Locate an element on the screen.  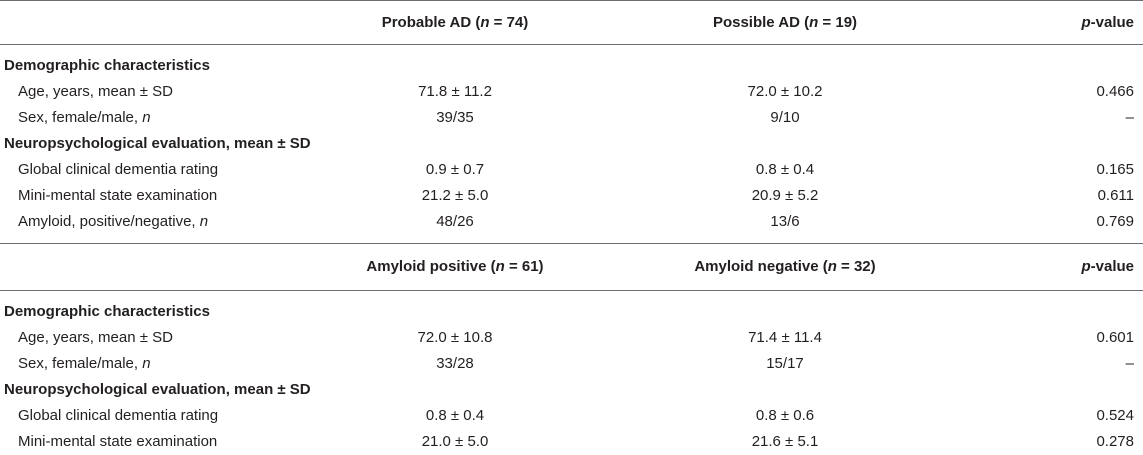
header-probable-ad: Probable AD (n = 74) is located at coordinates (455, 22).